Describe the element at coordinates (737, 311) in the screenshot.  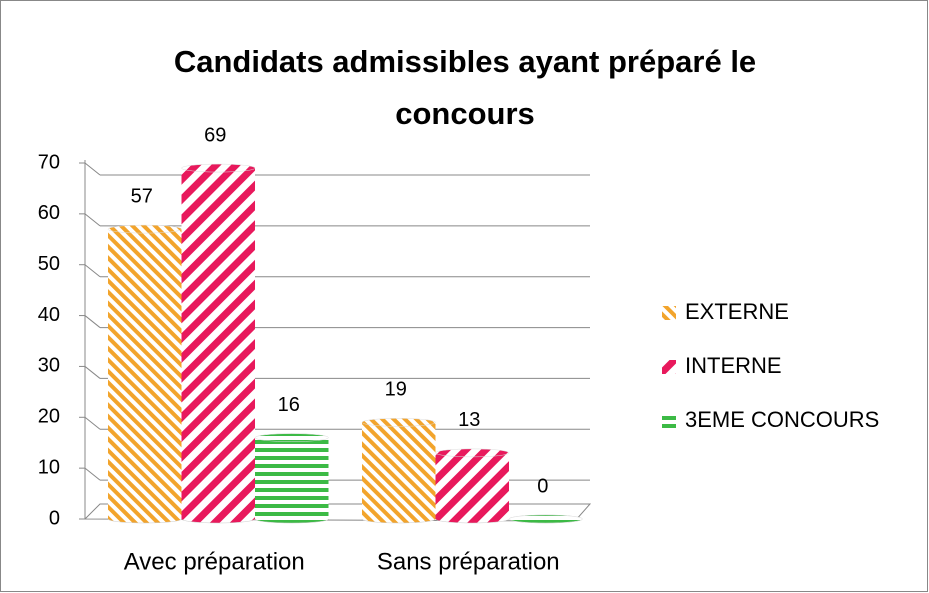
I see `legend-label: EXTERNE` at that location.